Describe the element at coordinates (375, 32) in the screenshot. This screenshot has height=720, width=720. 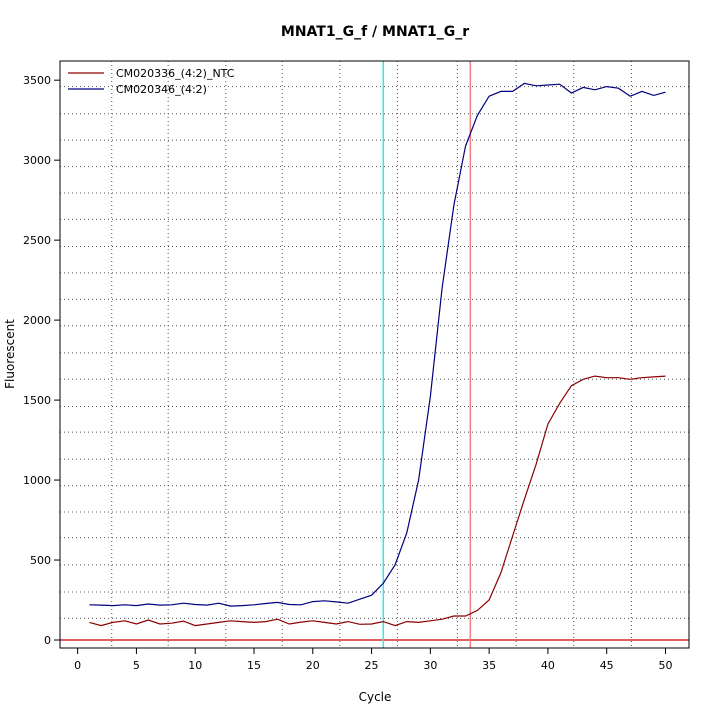
I see `chart-title: MNAT1_G_f / MNAT1_G_r` at that location.